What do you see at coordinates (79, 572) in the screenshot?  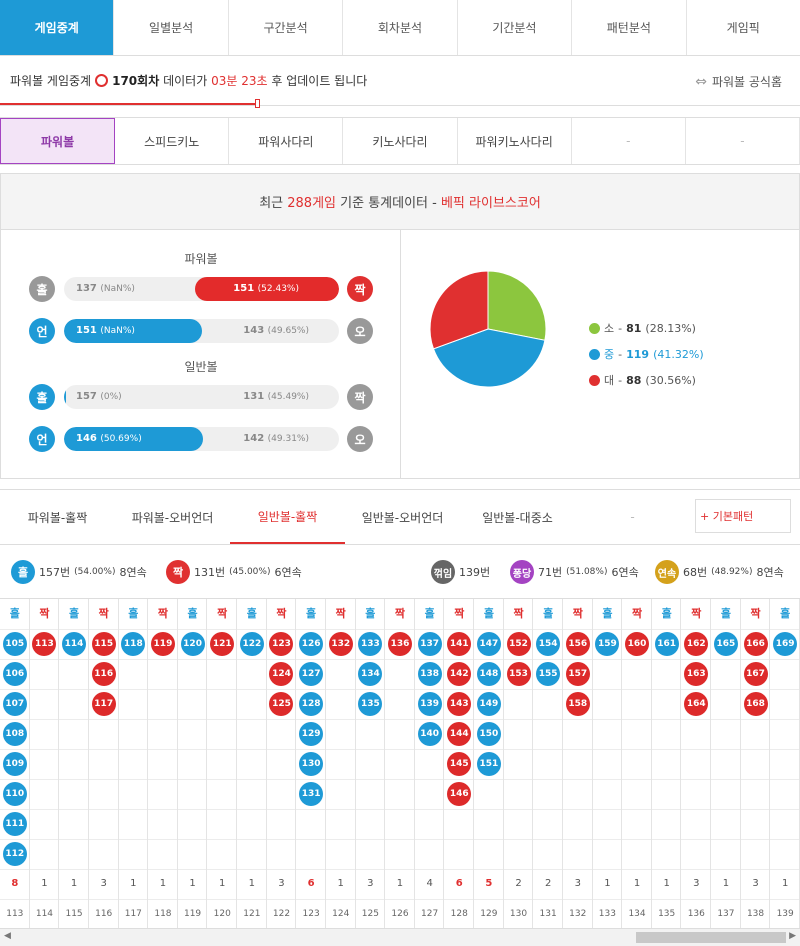 I see `summary-odd: 홀 157번 (54.00%) 8연속` at bounding box center [79, 572].